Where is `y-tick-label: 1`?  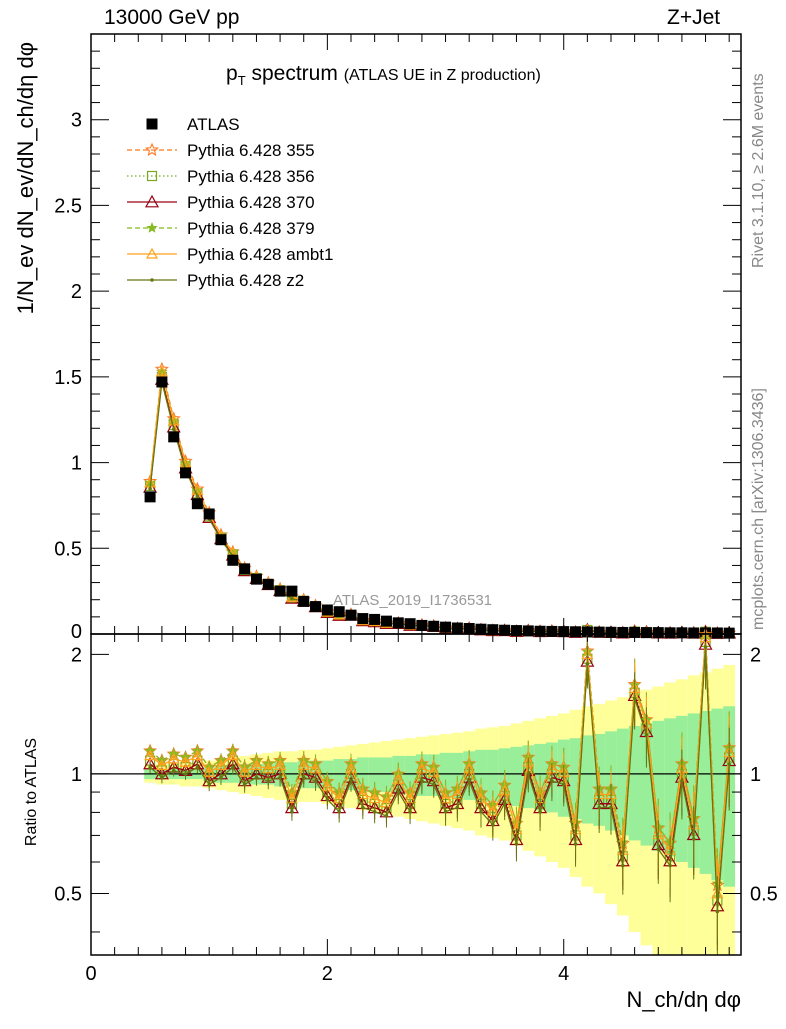 y-tick-label: 1 is located at coordinates (76, 464).